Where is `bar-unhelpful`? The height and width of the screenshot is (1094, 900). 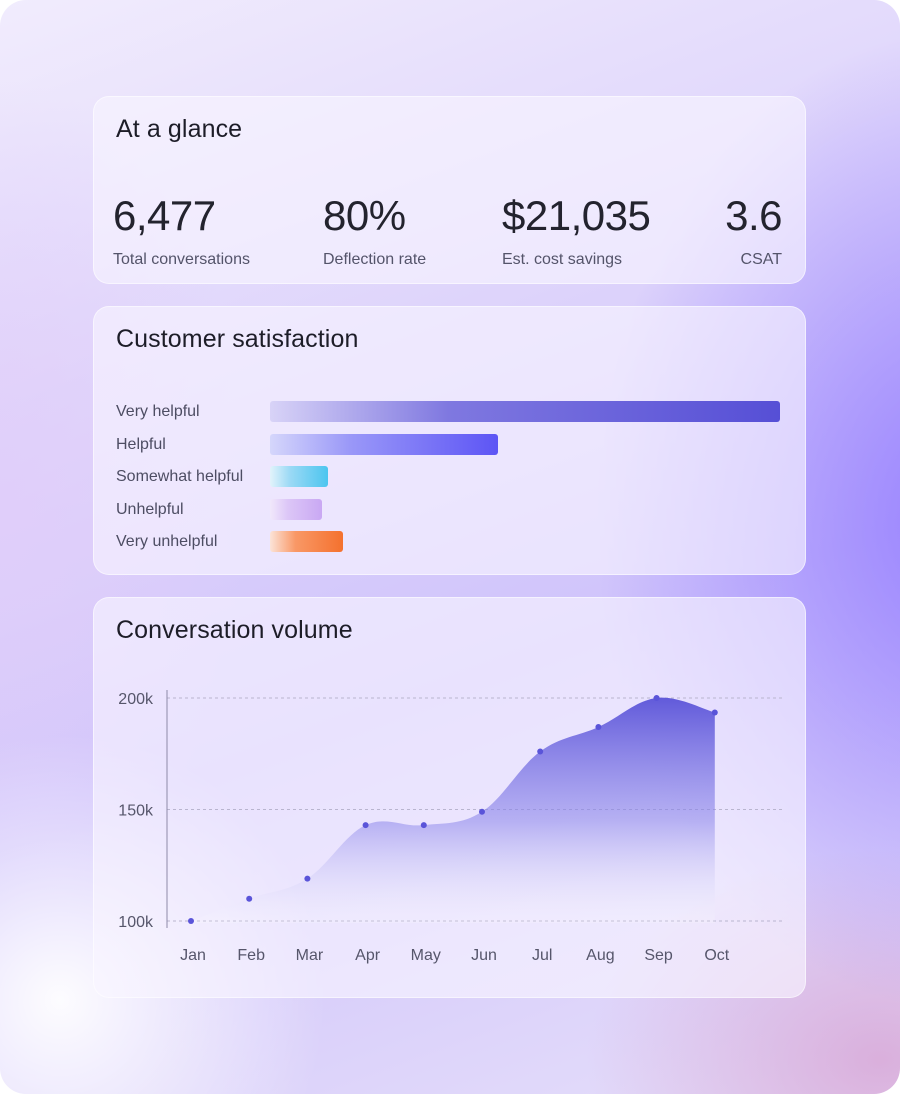 bar-unhelpful is located at coordinates (296, 509).